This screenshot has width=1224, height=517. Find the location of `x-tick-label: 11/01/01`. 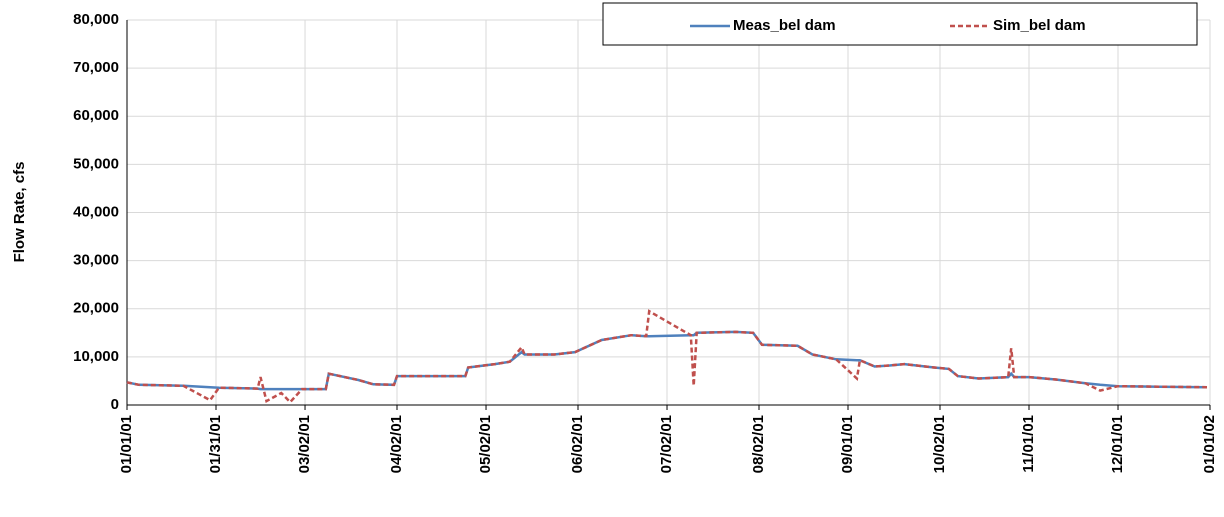

x-tick-label: 11/01/01 is located at coordinates (1028, 444).